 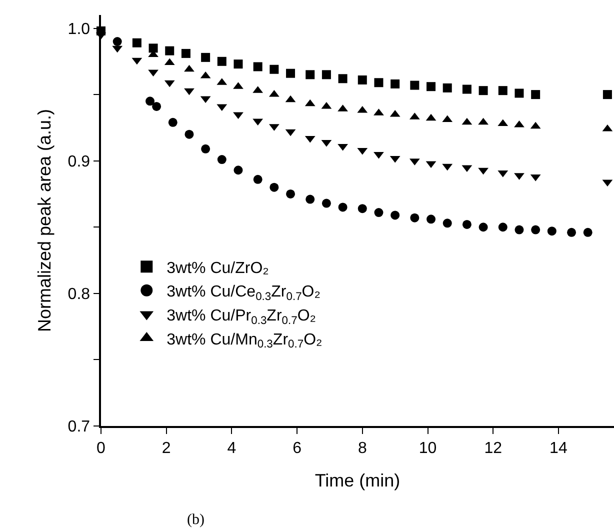 What do you see at coordinates (79, 29) in the screenshot?
I see `y-tick-label: 1.0` at bounding box center [79, 29].